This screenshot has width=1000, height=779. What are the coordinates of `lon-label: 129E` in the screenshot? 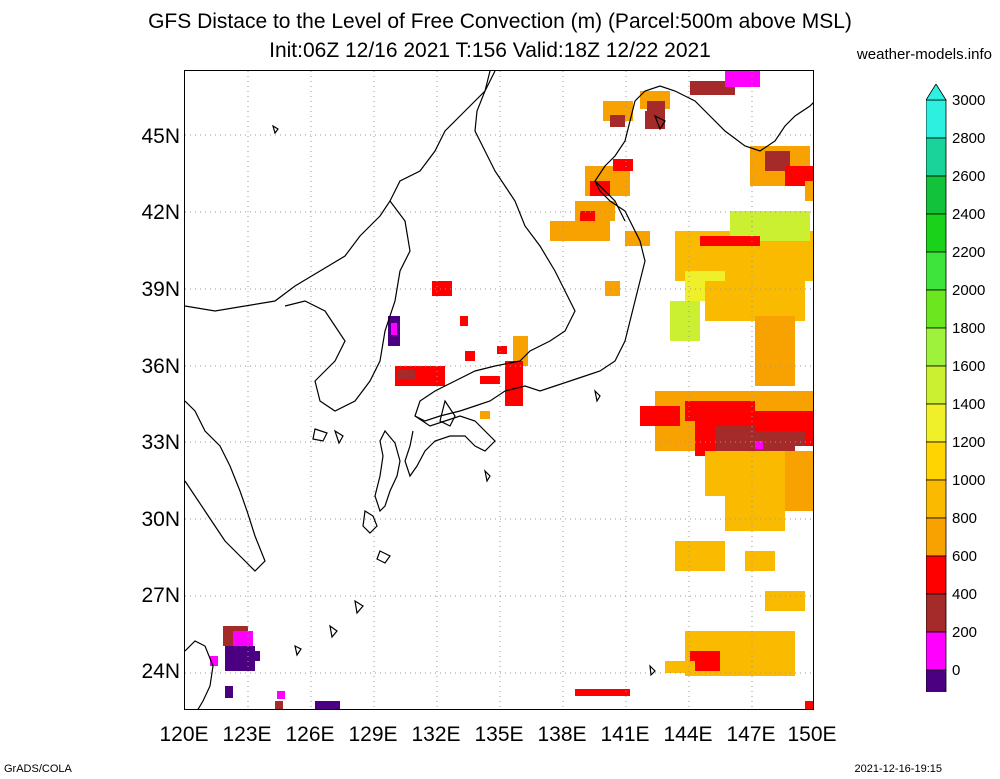 It's located at (373, 734).